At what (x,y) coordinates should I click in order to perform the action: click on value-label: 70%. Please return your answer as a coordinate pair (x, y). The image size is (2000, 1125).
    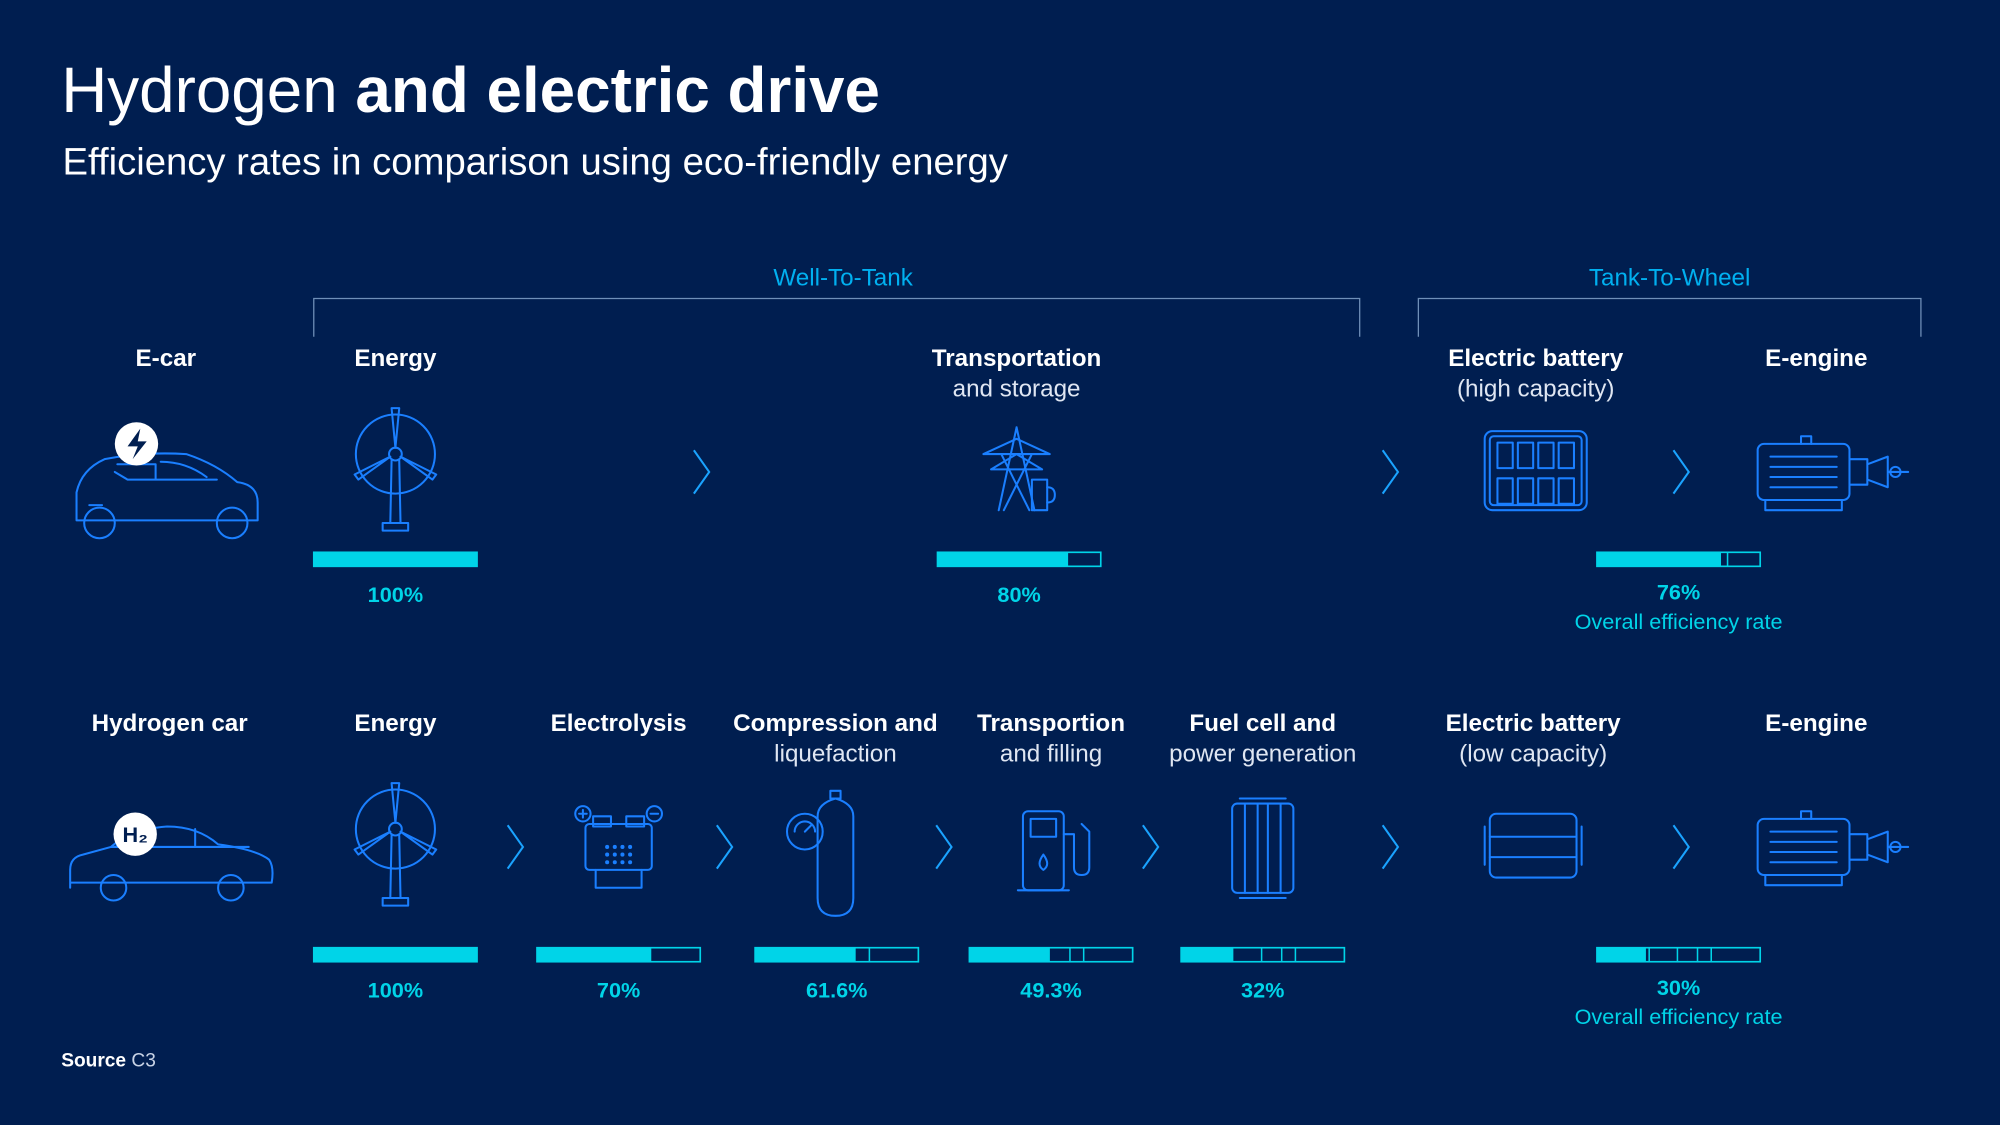
    Looking at the image, I should click on (618, 989).